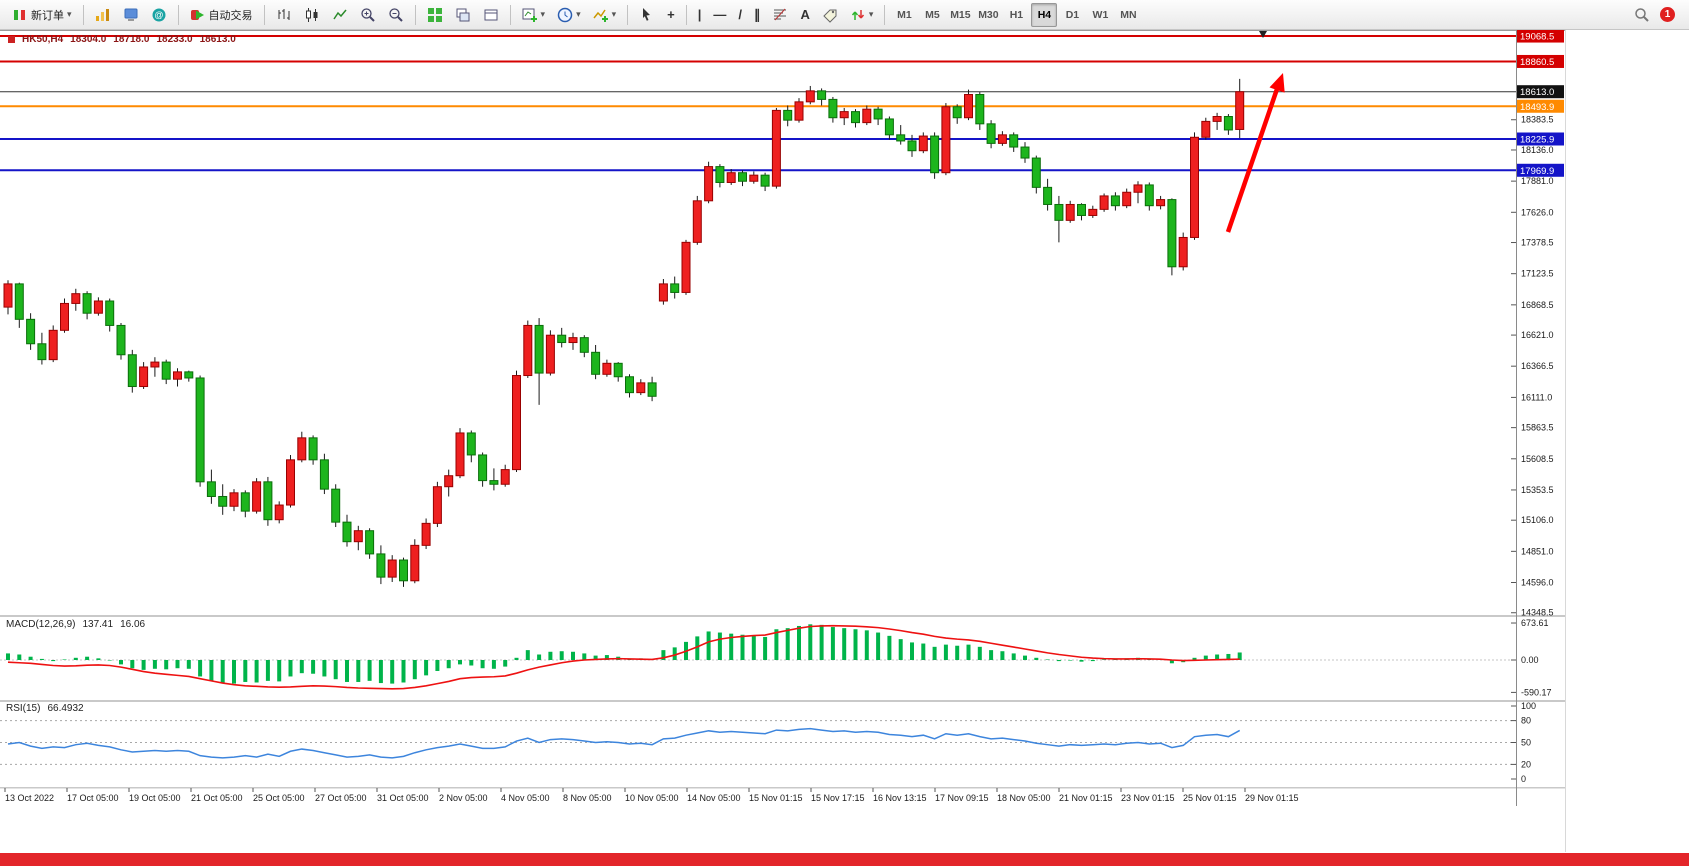 The height and width of the screenshot is (866, 1689). I want to click on zoom-out-icon, so click(395, 14).